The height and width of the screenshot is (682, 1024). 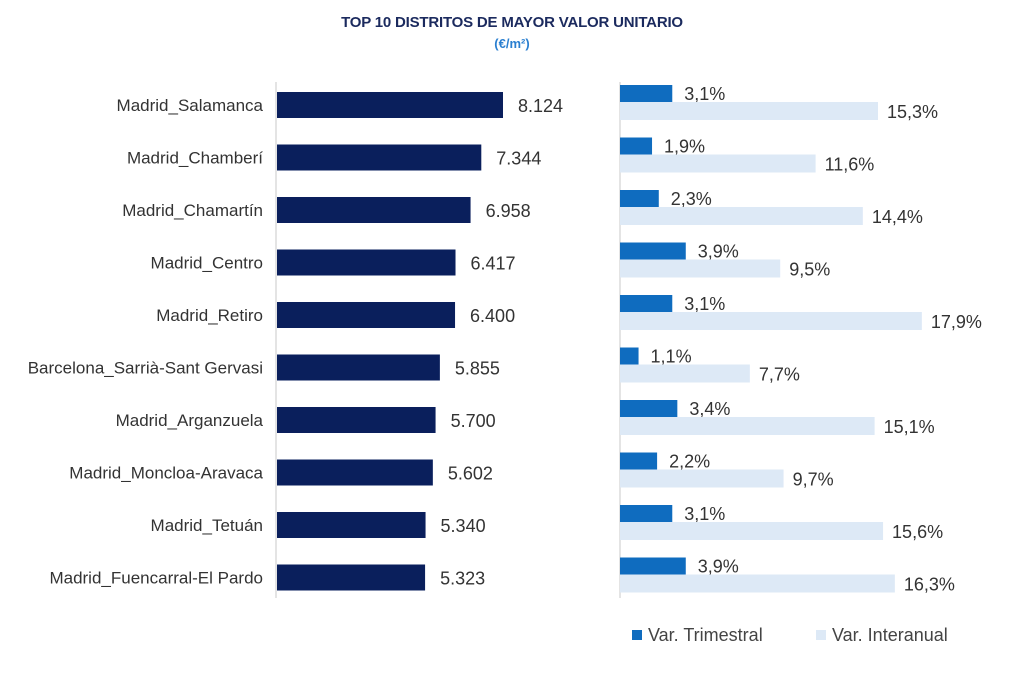 I want to click on category-label: Madrid_Chamartín, so click(x=192, y=210).